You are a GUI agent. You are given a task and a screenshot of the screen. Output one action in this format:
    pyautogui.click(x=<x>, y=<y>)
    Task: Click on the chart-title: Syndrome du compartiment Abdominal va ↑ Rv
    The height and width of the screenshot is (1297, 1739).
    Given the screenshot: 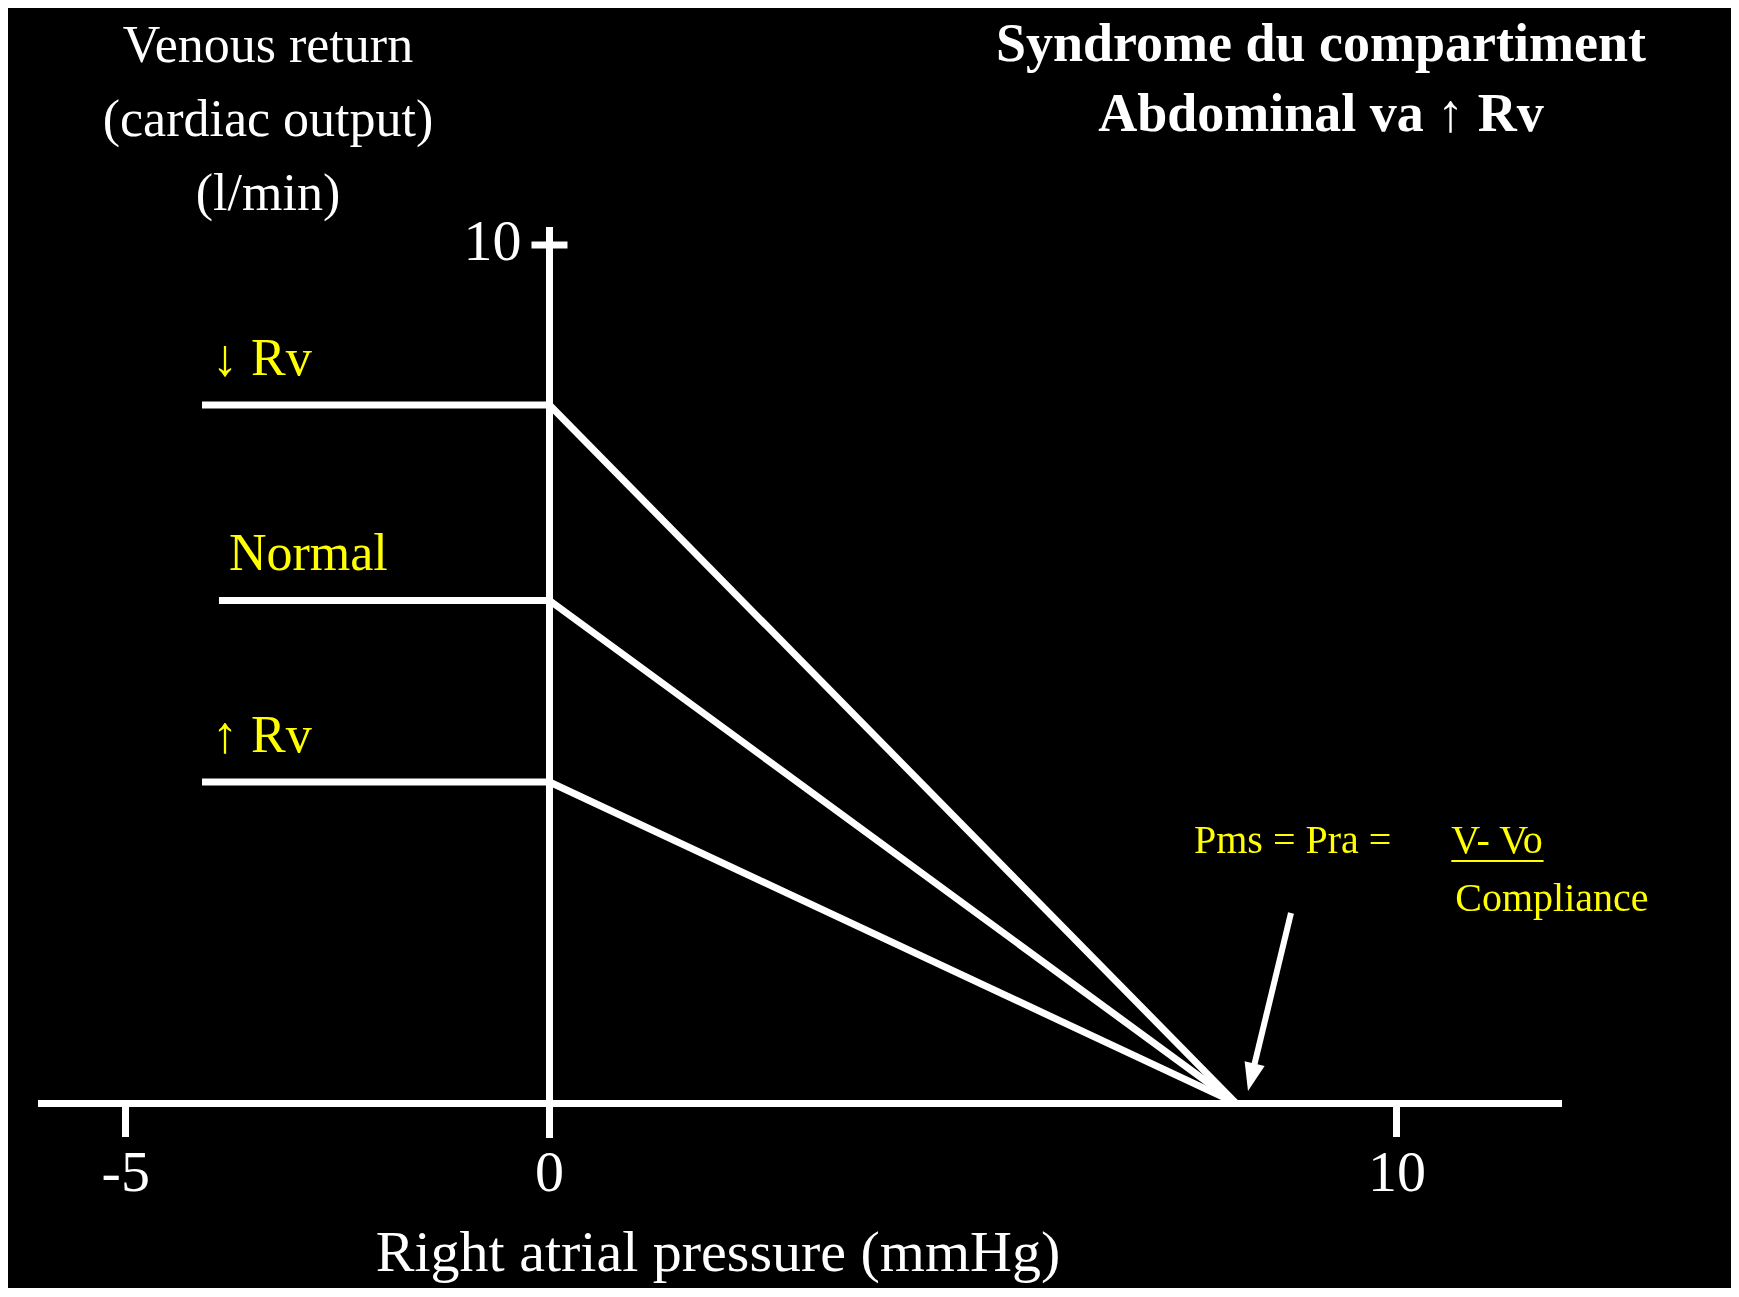 What is the action you would take?
    pyautogui.click(x=1321, y=79)
    